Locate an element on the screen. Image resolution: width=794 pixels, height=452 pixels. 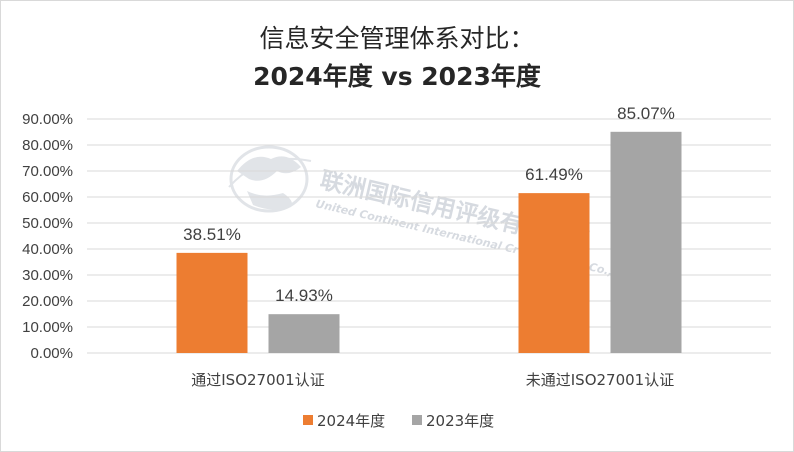
data-label: 61.49% is located at coordinates (554, 174).